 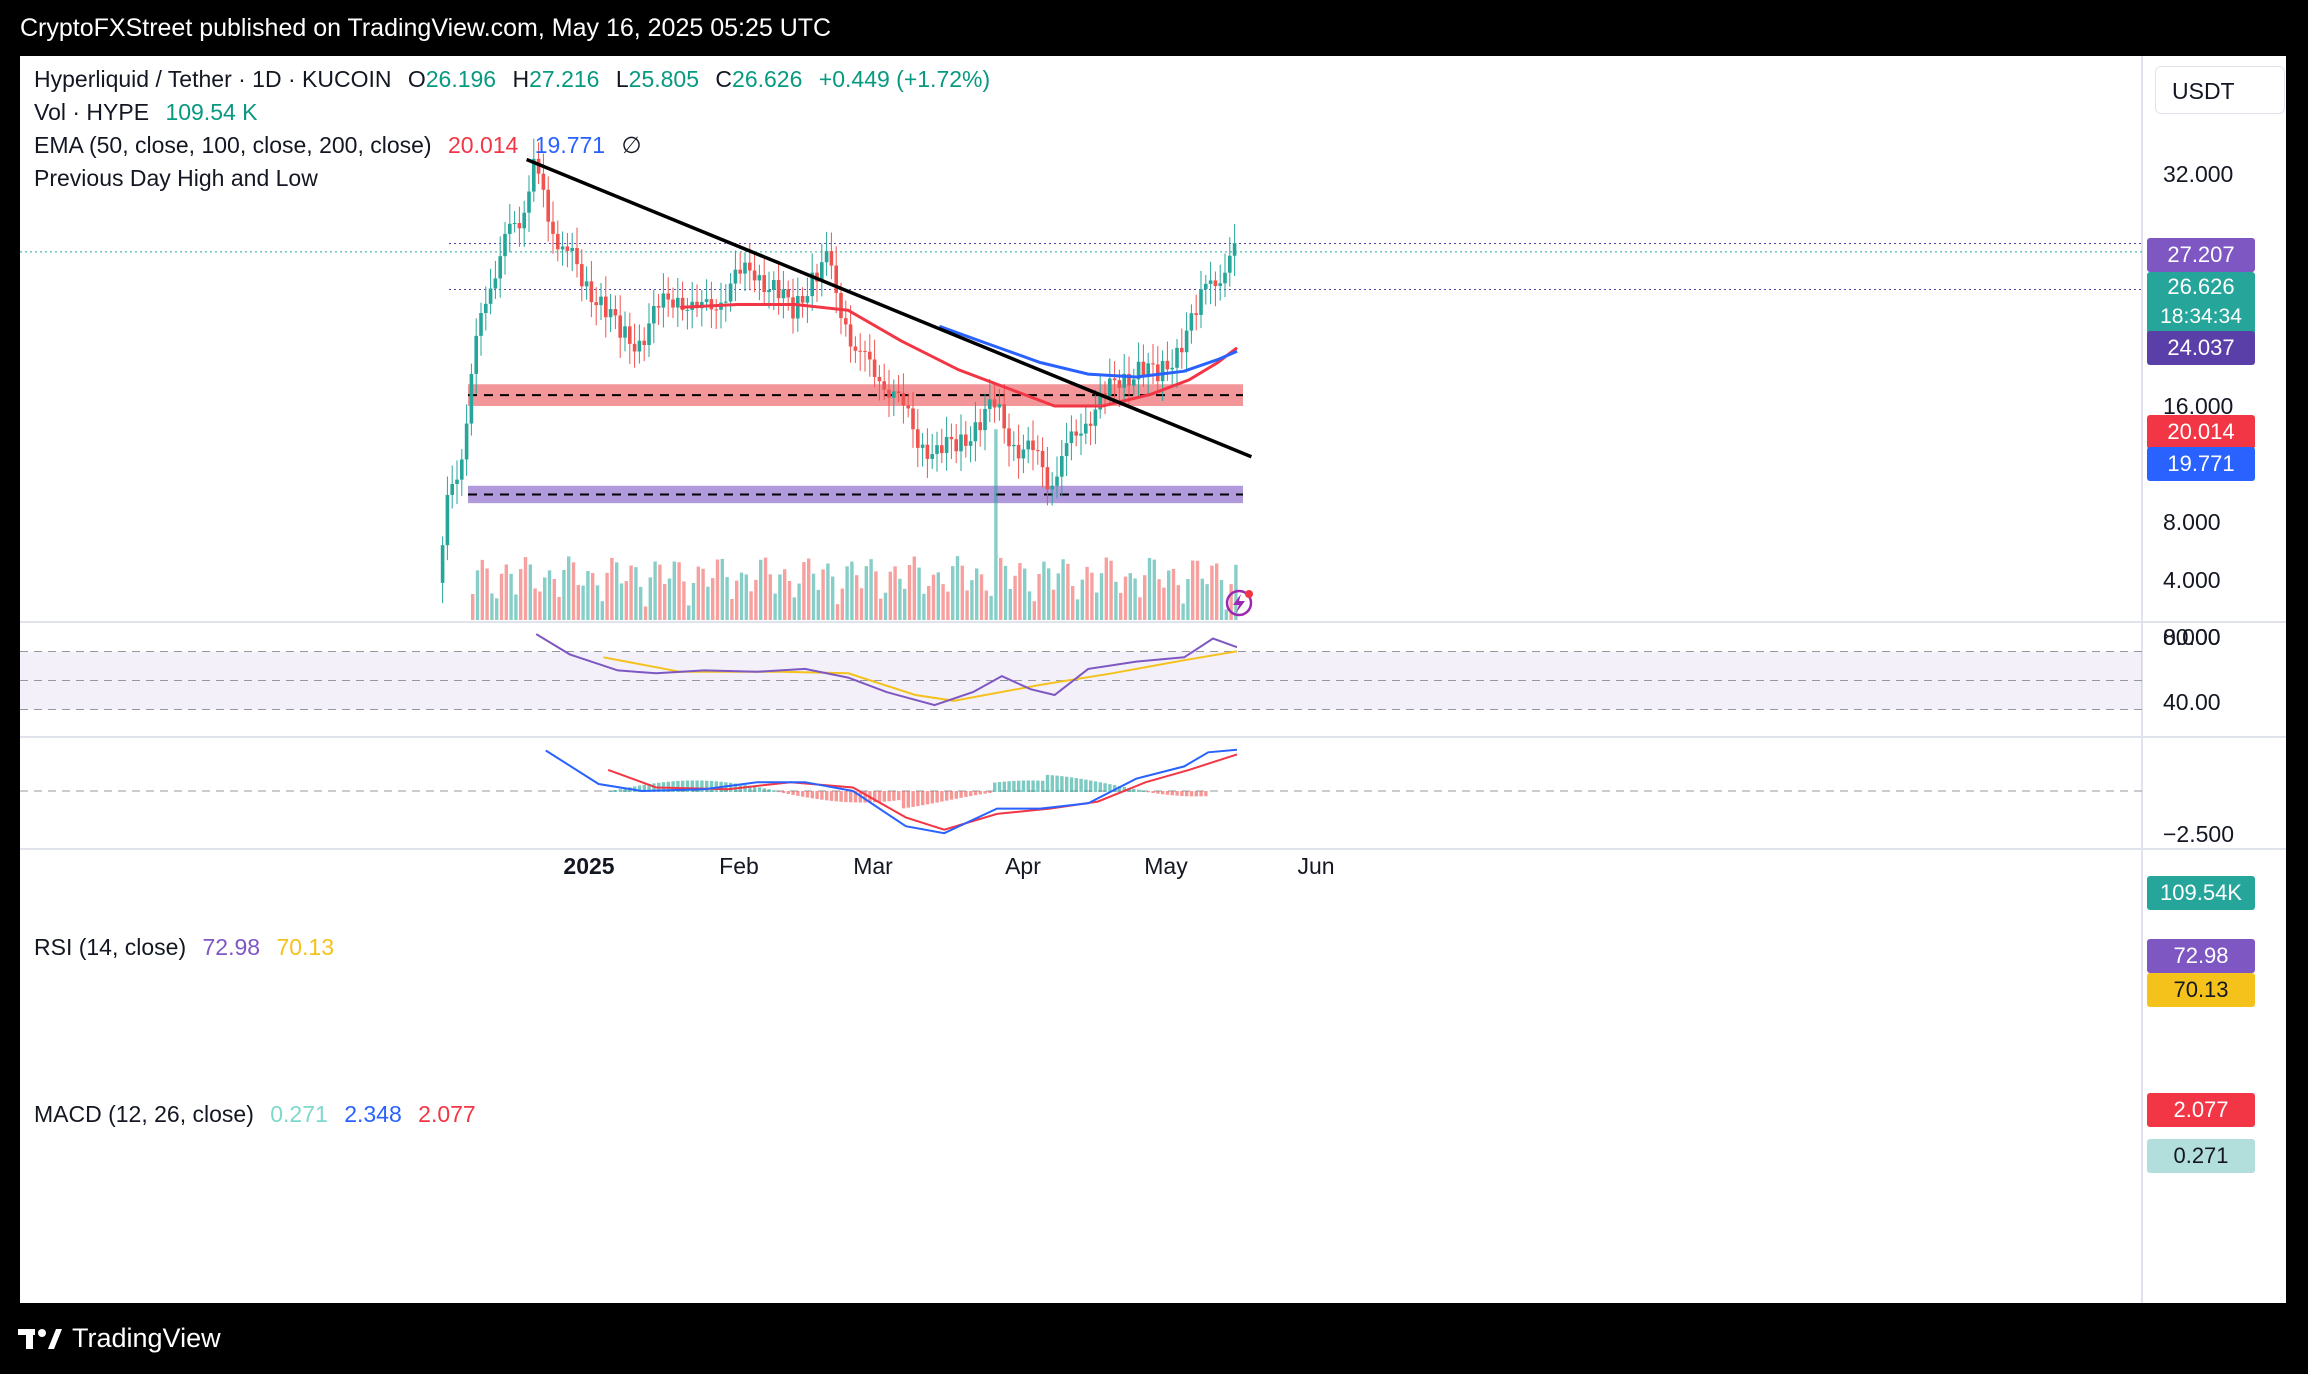 I want to click on legend-rsi-label: RSI (14, close), so click(x=110, y=947).